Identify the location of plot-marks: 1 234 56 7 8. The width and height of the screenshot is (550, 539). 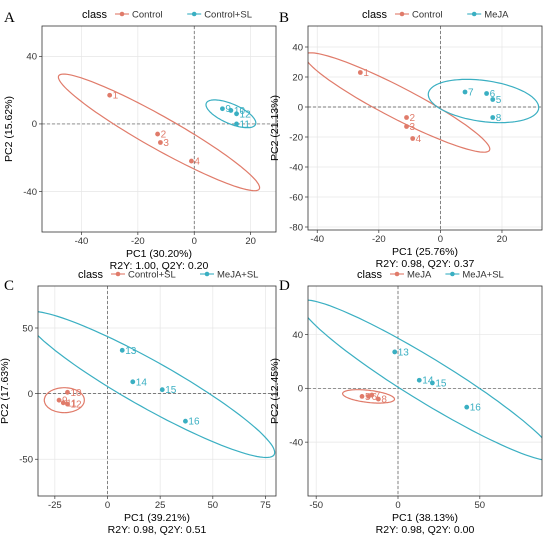
(424, 102).